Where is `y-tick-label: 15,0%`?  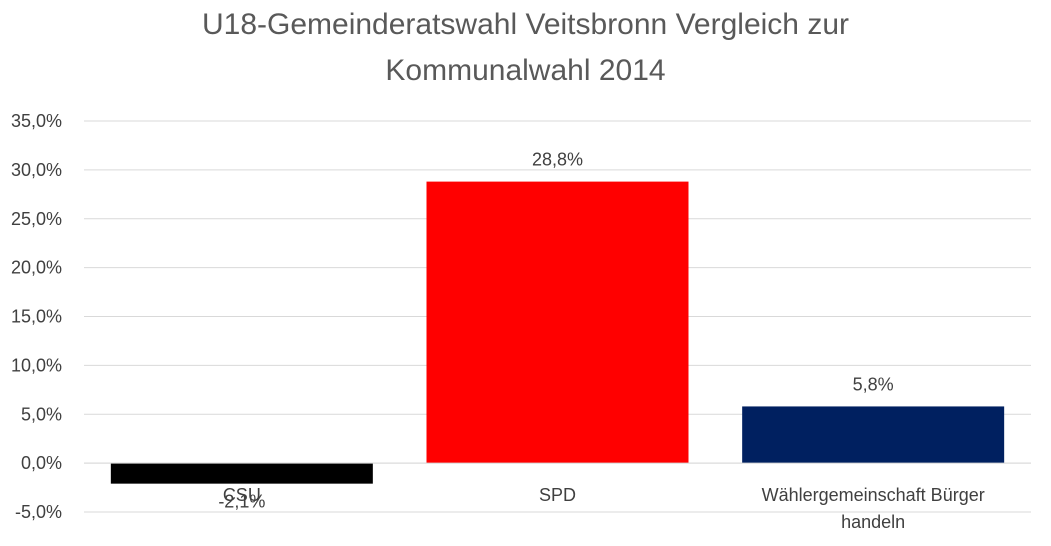
y-tick-label: 15,0% is located at coordinates (36, 317).